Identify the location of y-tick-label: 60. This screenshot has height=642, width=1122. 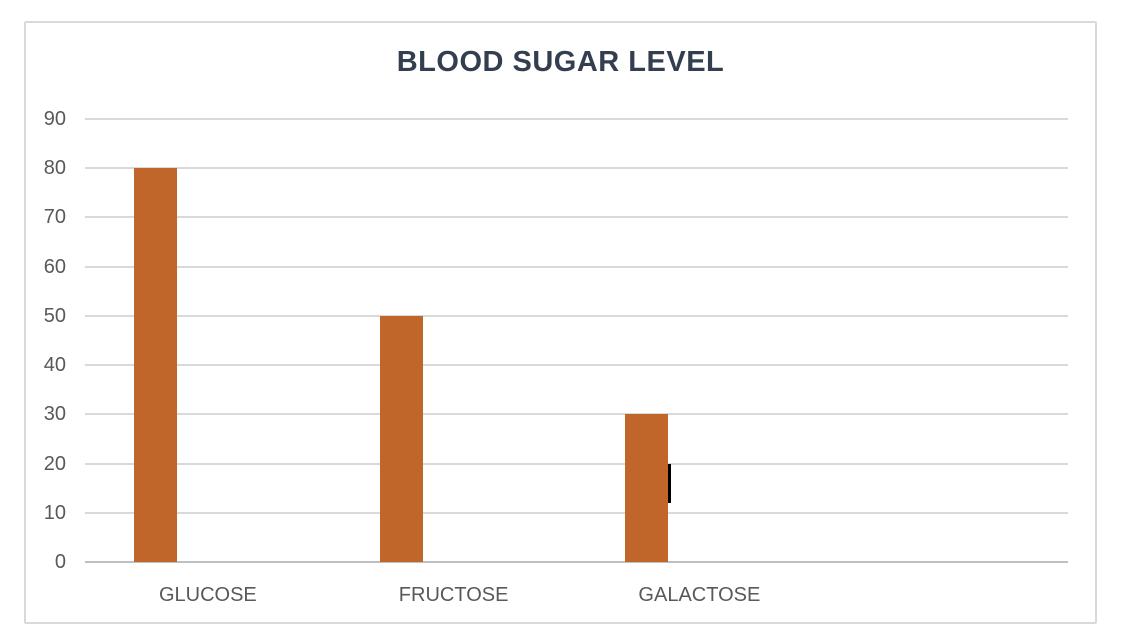
(54, 266).